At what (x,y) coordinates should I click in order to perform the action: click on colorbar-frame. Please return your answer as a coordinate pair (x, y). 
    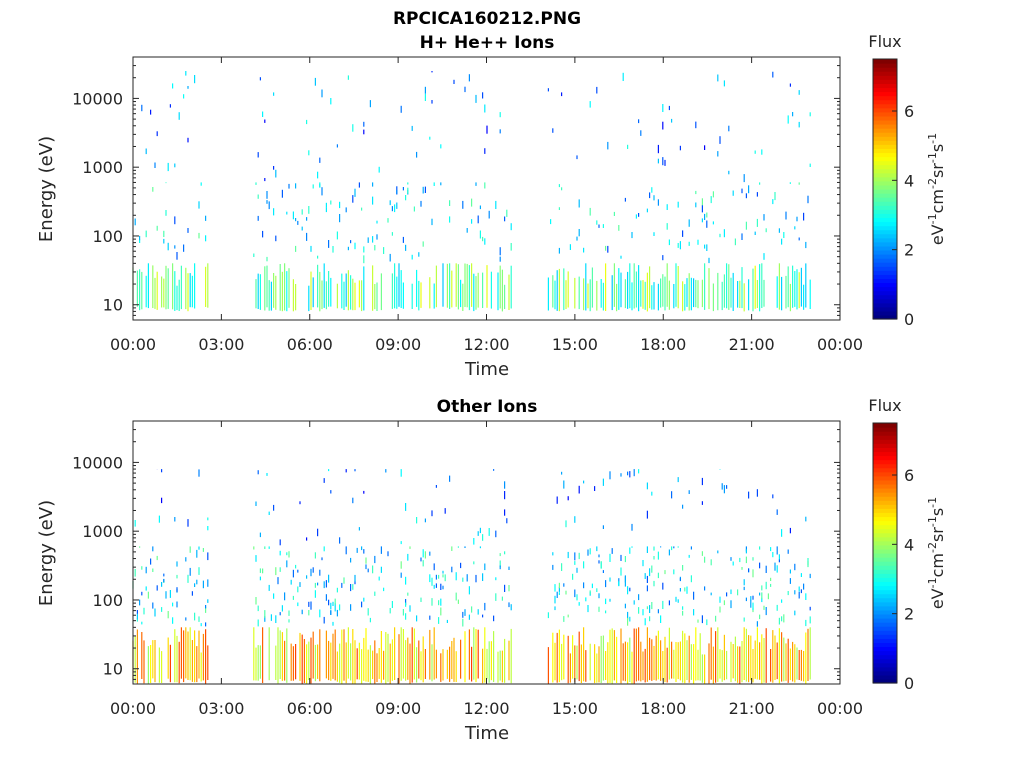
    Looking at the image, I should click on (885, 553).